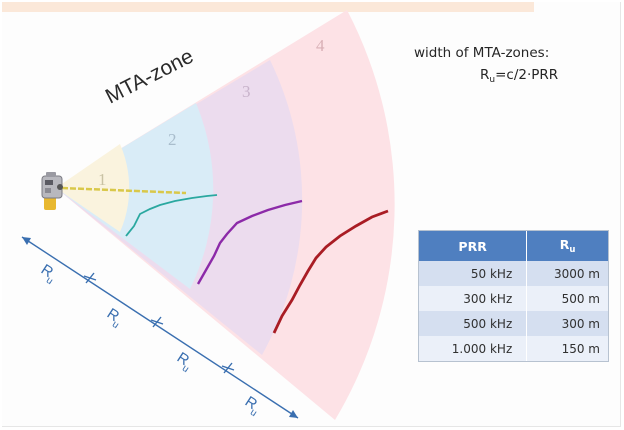 This screenshot has height=430, width=624. Describe the element at coordinates (52, 191) in the screenshot. I see `laser-scanner-icon` at that location.